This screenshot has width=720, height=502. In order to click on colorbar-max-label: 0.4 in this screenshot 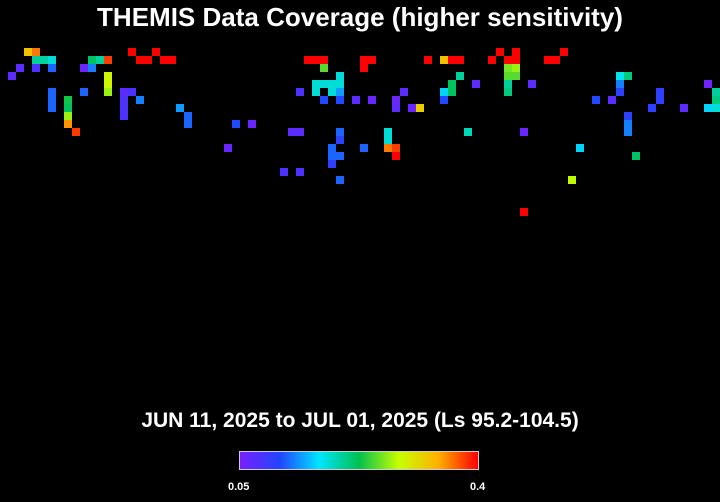, I will do `click(478, 487)`.